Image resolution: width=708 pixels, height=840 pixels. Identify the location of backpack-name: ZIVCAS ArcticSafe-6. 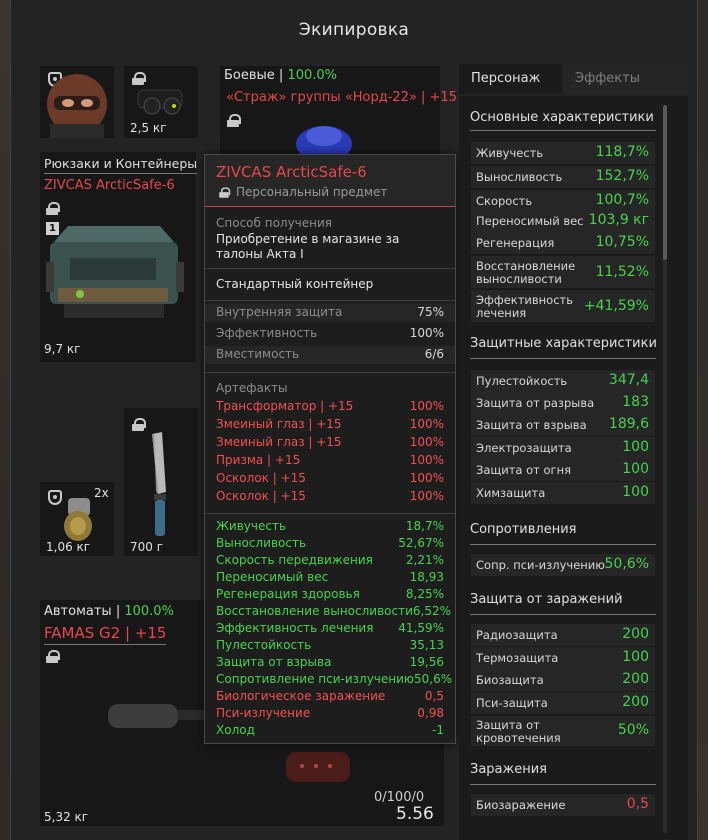
(109, 185).